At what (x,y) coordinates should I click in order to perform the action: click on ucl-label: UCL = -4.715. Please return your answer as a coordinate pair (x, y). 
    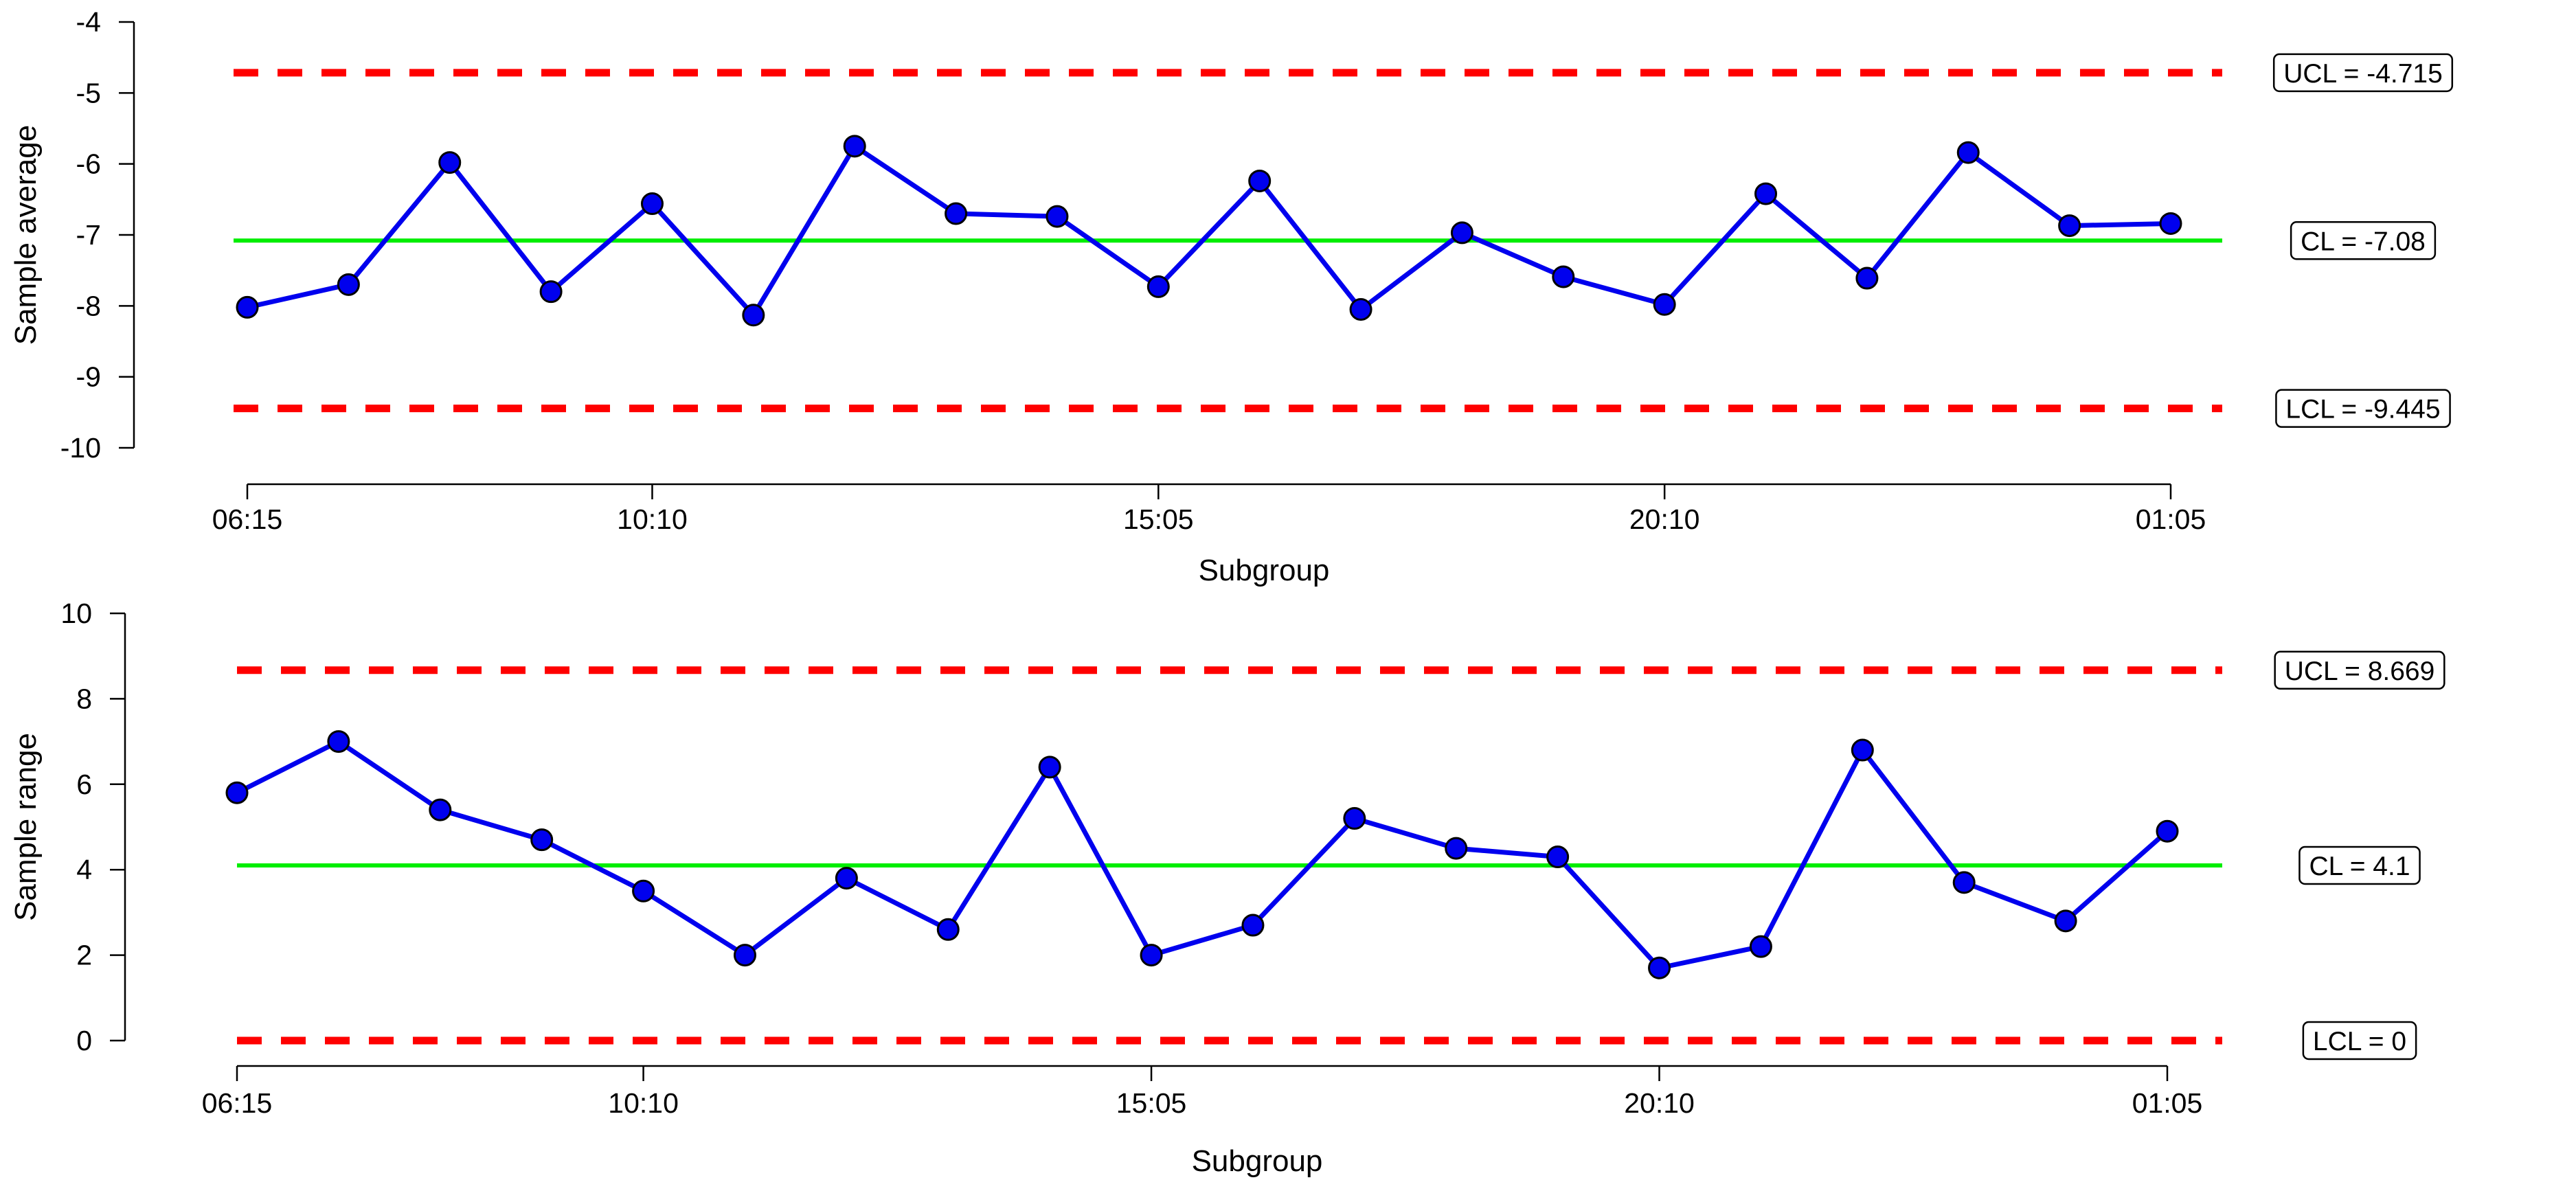
    Looking at the image, I should click on (2363, 74).